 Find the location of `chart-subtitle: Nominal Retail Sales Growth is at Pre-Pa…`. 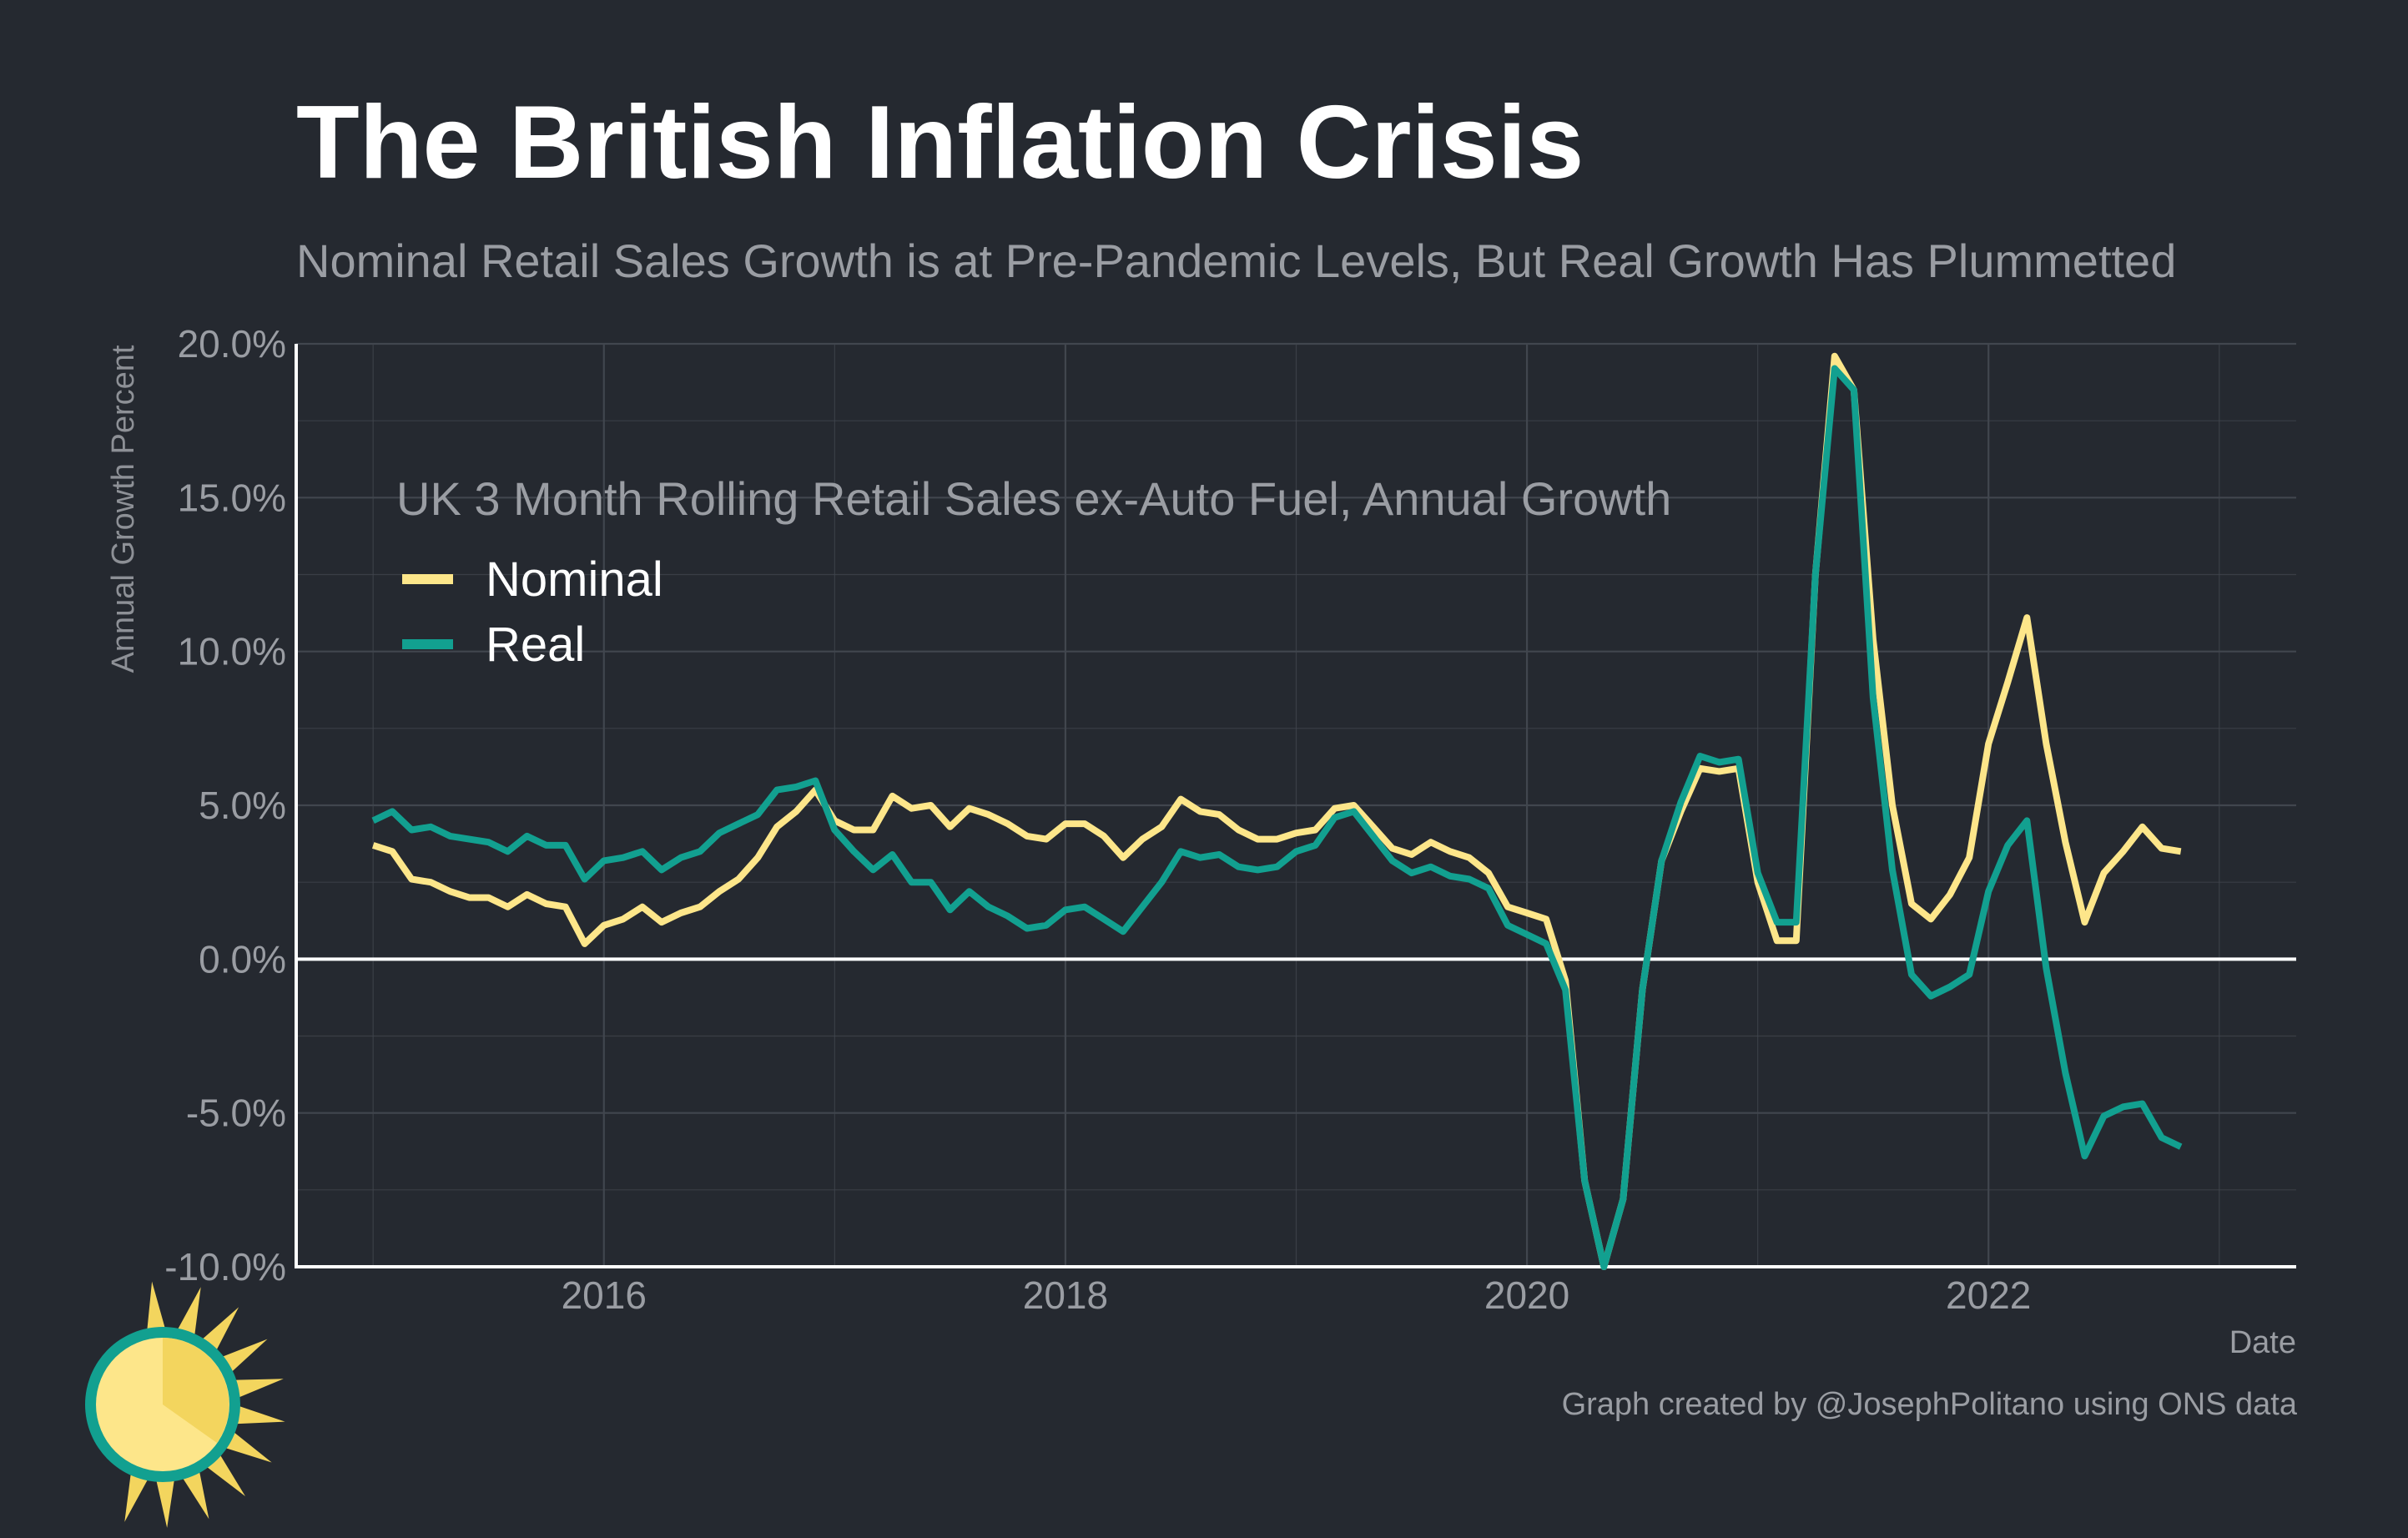

chart-subtitle: Nominal Retail Sales Growth is at Pre-Pa… is located at coordinates (1236, 260).